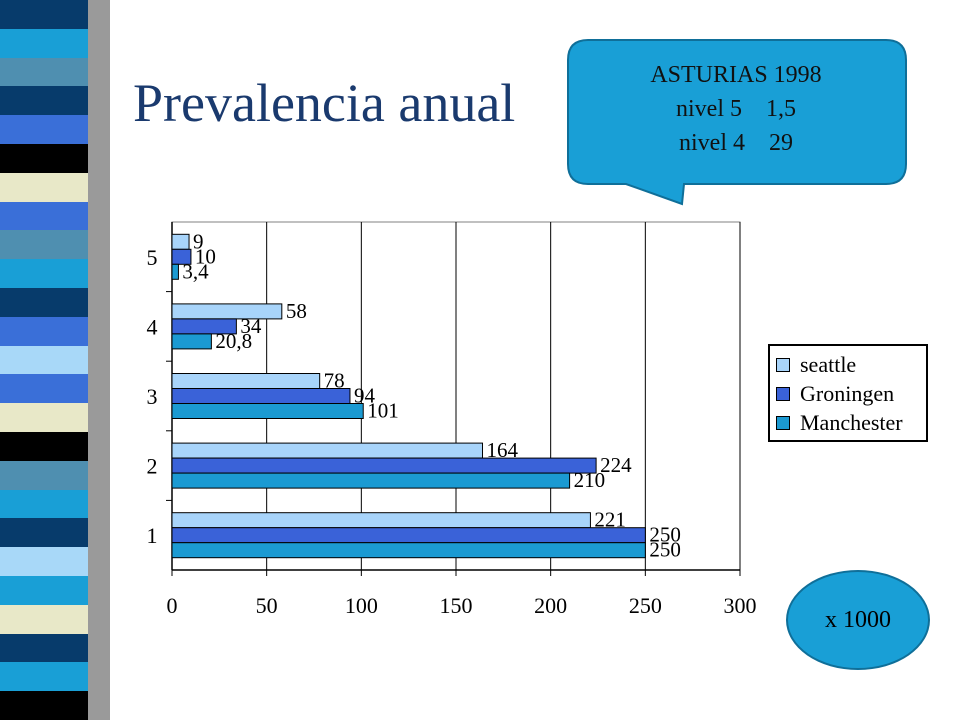  I want to click on data-label: 210, so click(590, 480).